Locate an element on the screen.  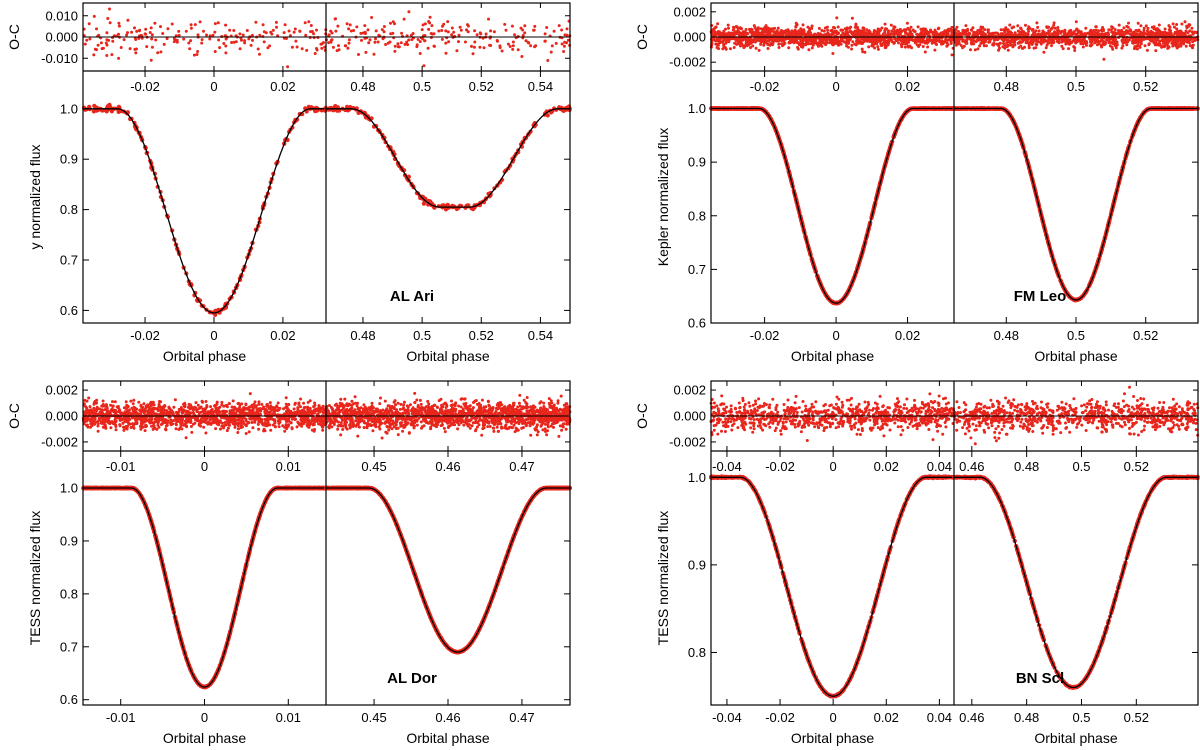
oc-y-tick-label: 0.010 is located at coordinates (61, 15).